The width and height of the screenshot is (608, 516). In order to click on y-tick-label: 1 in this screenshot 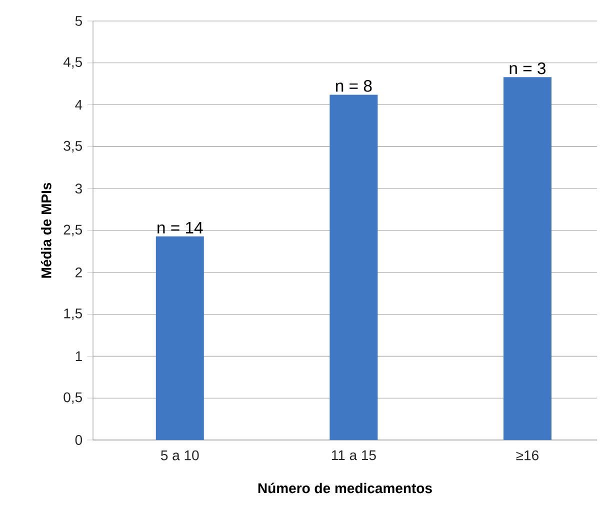, I will do `click(79, 356)`.